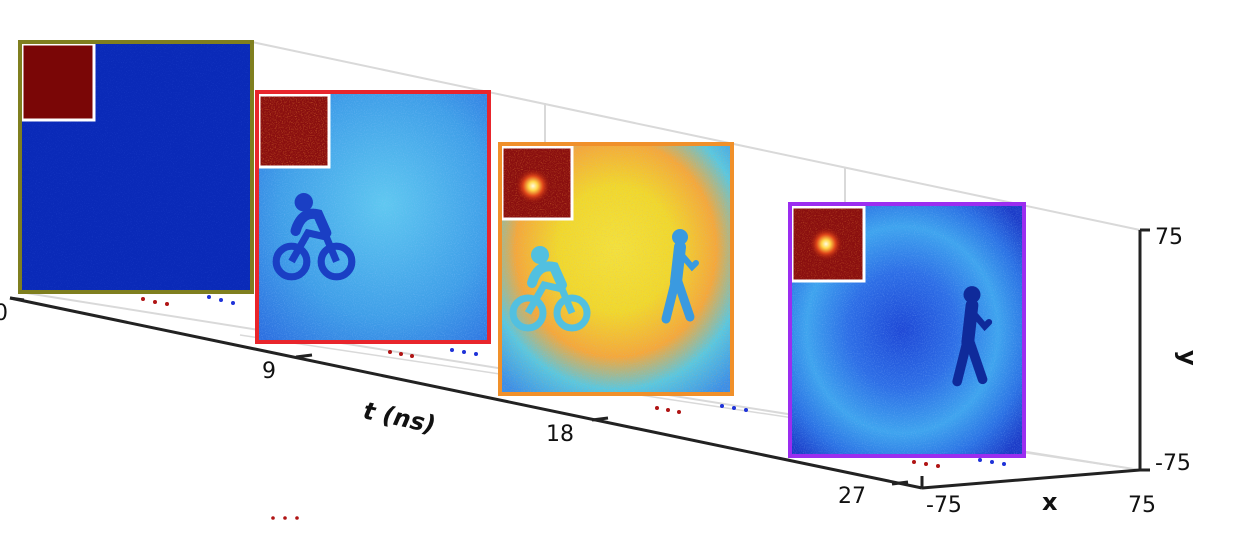  I want to click on frame-t9, so click(373, 217).